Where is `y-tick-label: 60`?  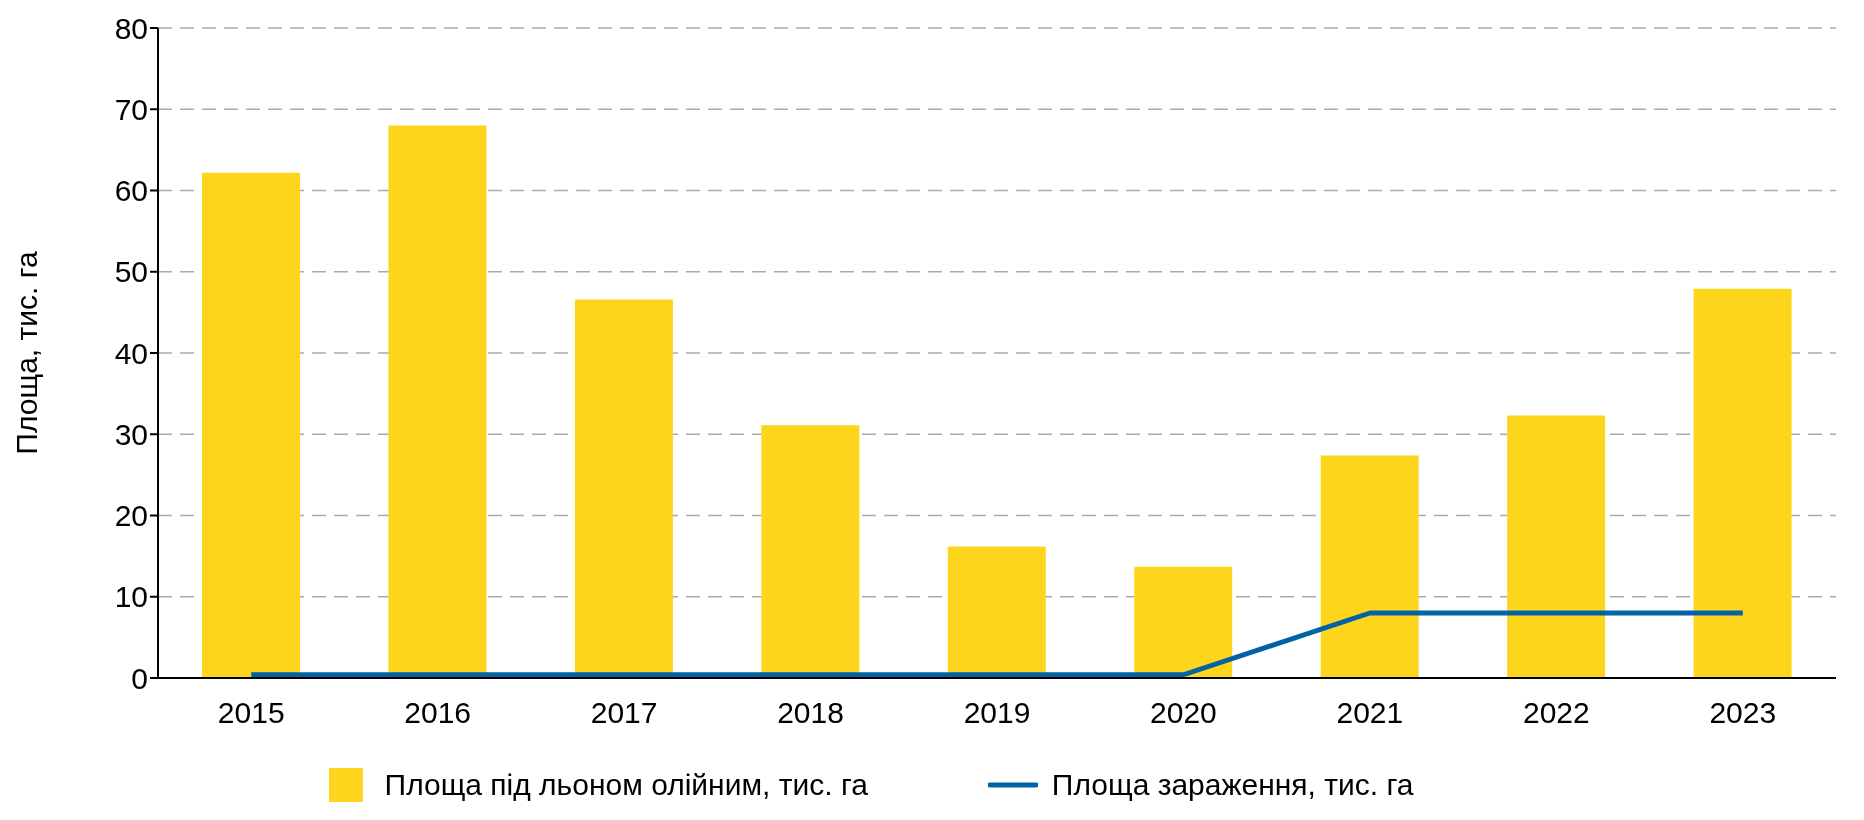 y-tick-label: 60 is located at coordinates (131, 191).